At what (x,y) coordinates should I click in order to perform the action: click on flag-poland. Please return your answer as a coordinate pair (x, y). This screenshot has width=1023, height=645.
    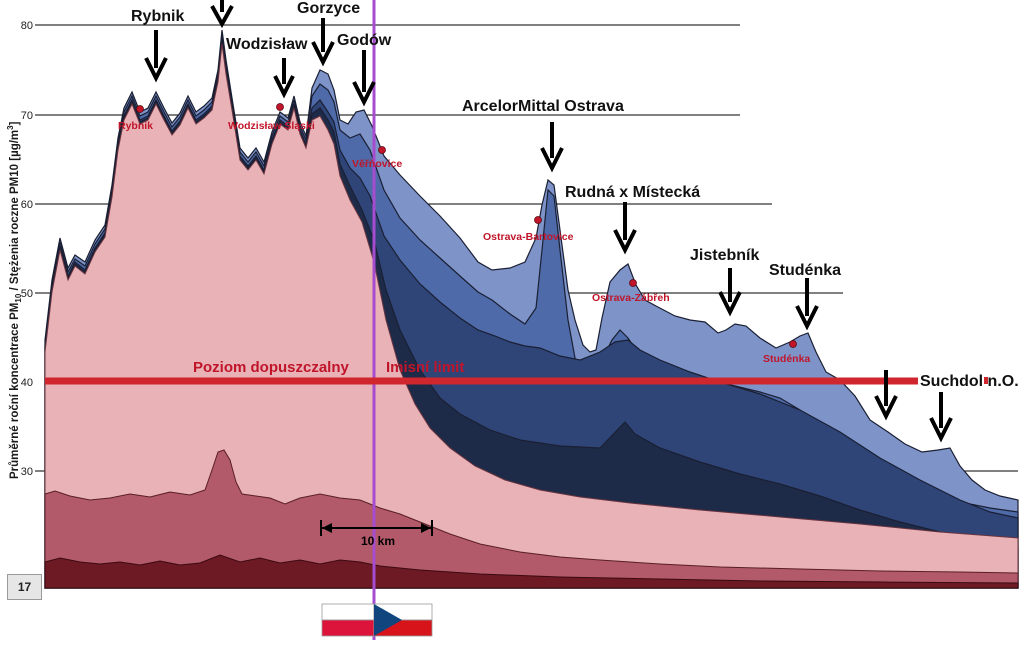
    Looking at the image, I should click on (348, 620).